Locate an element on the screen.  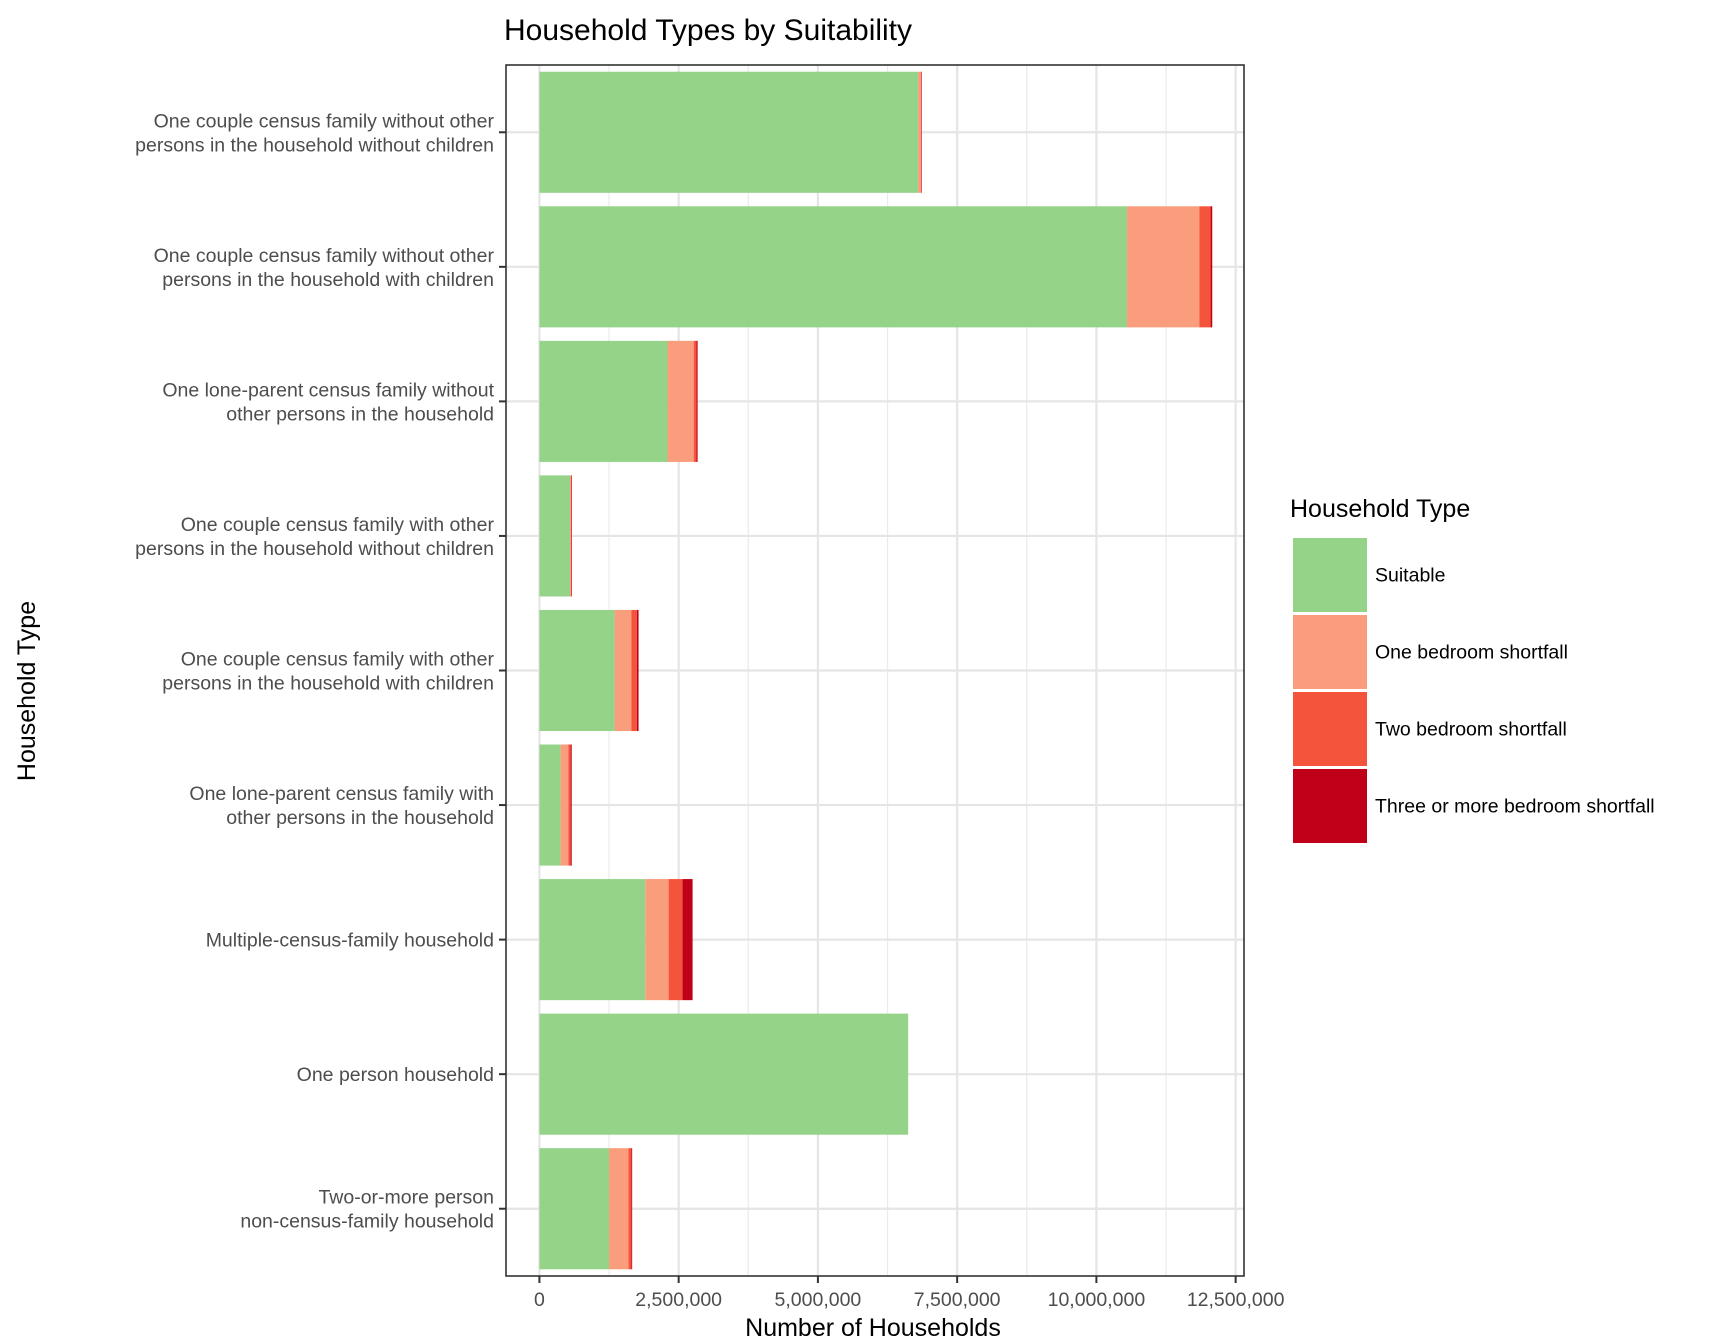
x-tick-label: 7,500,000 is located at coordinates (957, 1300).